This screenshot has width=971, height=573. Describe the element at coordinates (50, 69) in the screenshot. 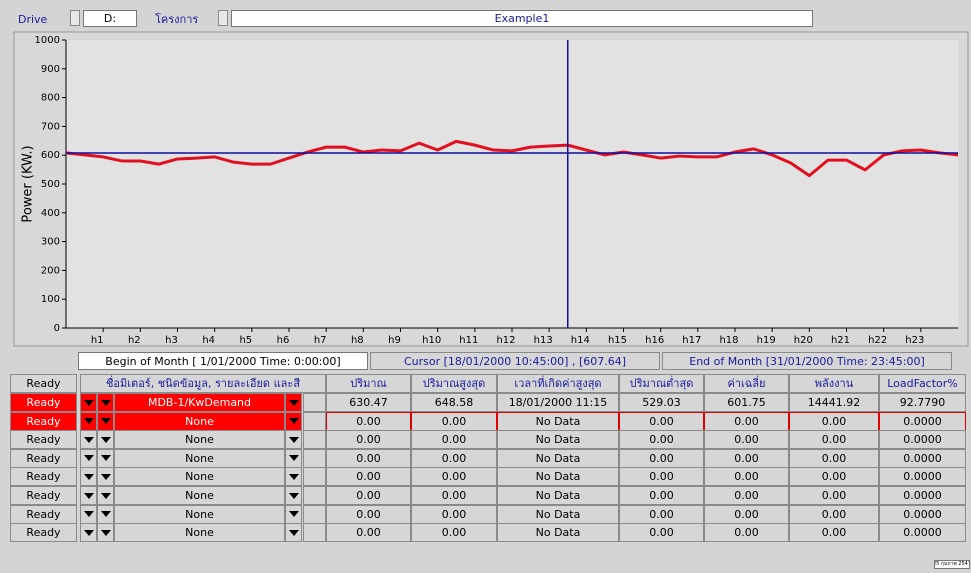

I see `y-tick-label: 900` at that location.